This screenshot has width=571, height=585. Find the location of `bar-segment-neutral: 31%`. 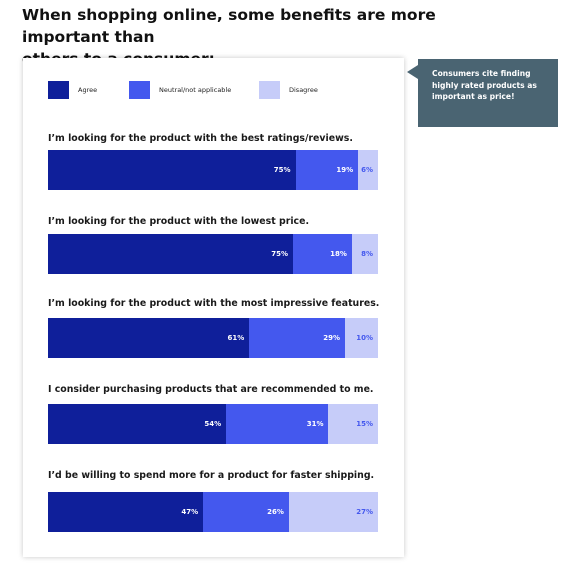

bar-segment-neutral: 31% is located at coordinates (277, 424).